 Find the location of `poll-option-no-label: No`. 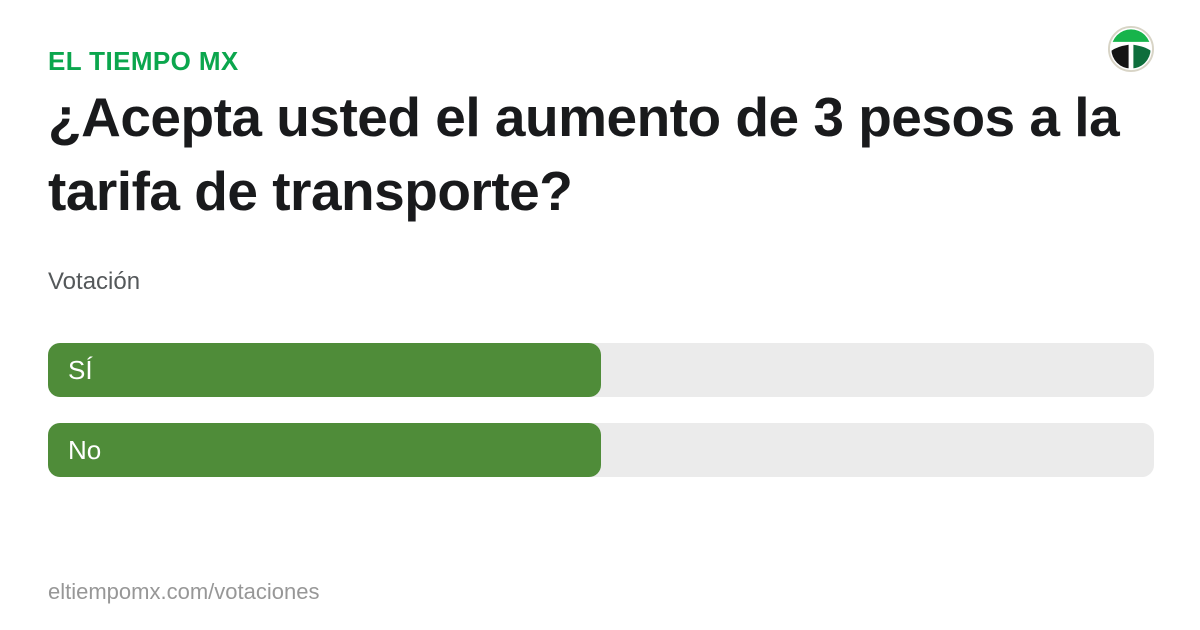

poll-option-no-label: No is located at coordinates (85, 449).